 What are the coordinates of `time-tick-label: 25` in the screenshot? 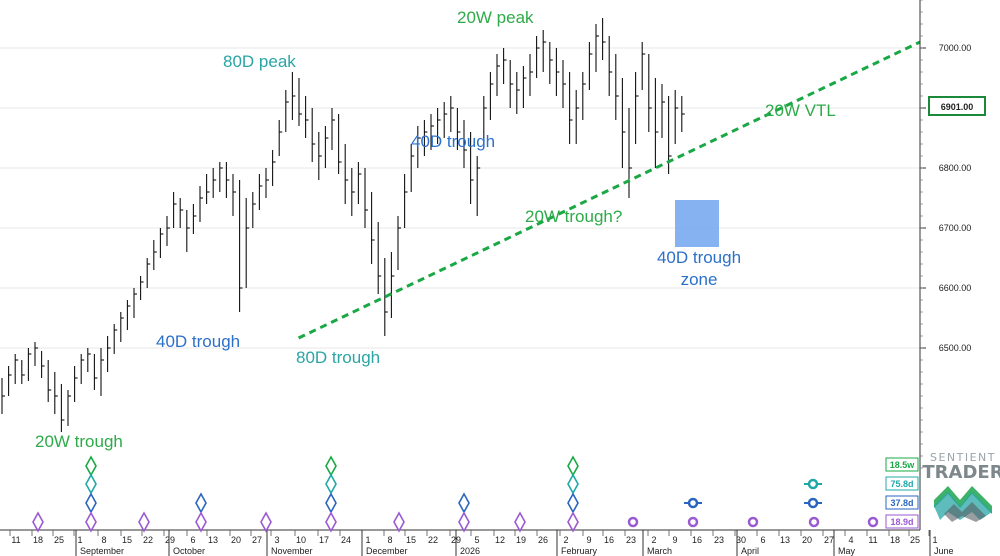 It's located at (59, 540).